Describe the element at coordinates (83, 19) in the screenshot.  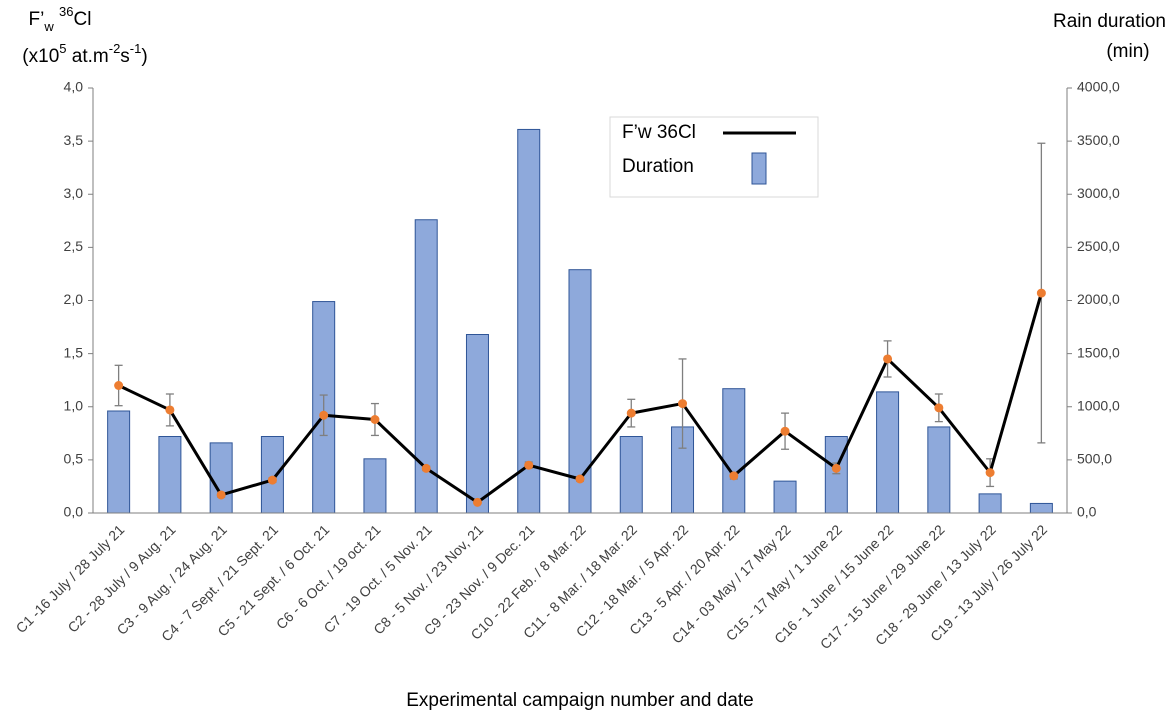
I see `y-title-part: Cl` at that location.